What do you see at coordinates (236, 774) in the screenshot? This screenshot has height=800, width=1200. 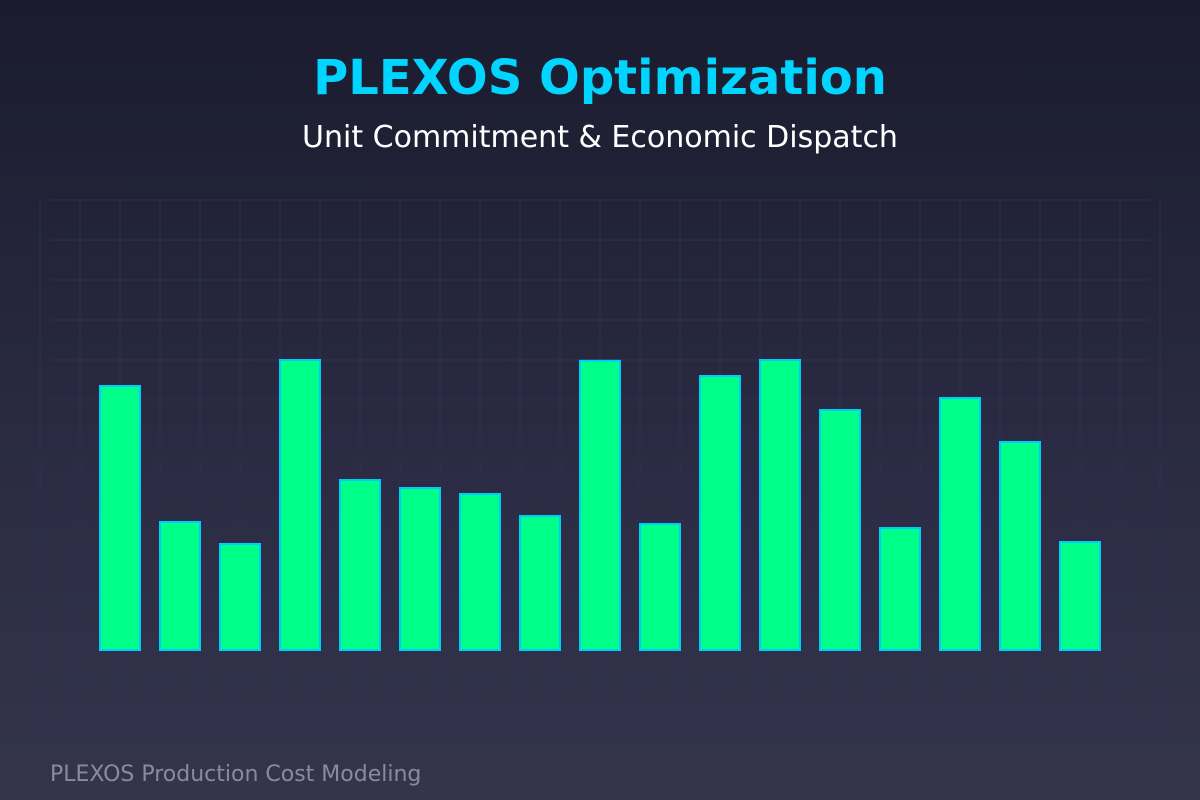 I see `footer-caption: PLEXOS Production Cost Modeling` at bounding box center [236, 774].